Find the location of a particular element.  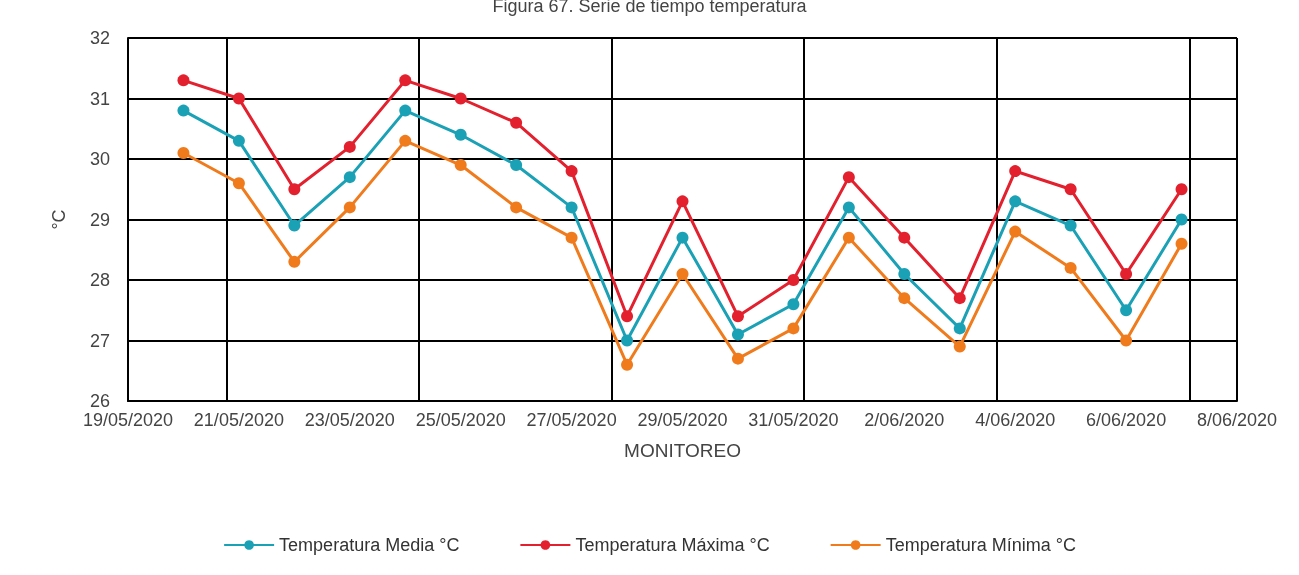

x-tick-label: 29/05/2020 is located at coordinates (682, 420).